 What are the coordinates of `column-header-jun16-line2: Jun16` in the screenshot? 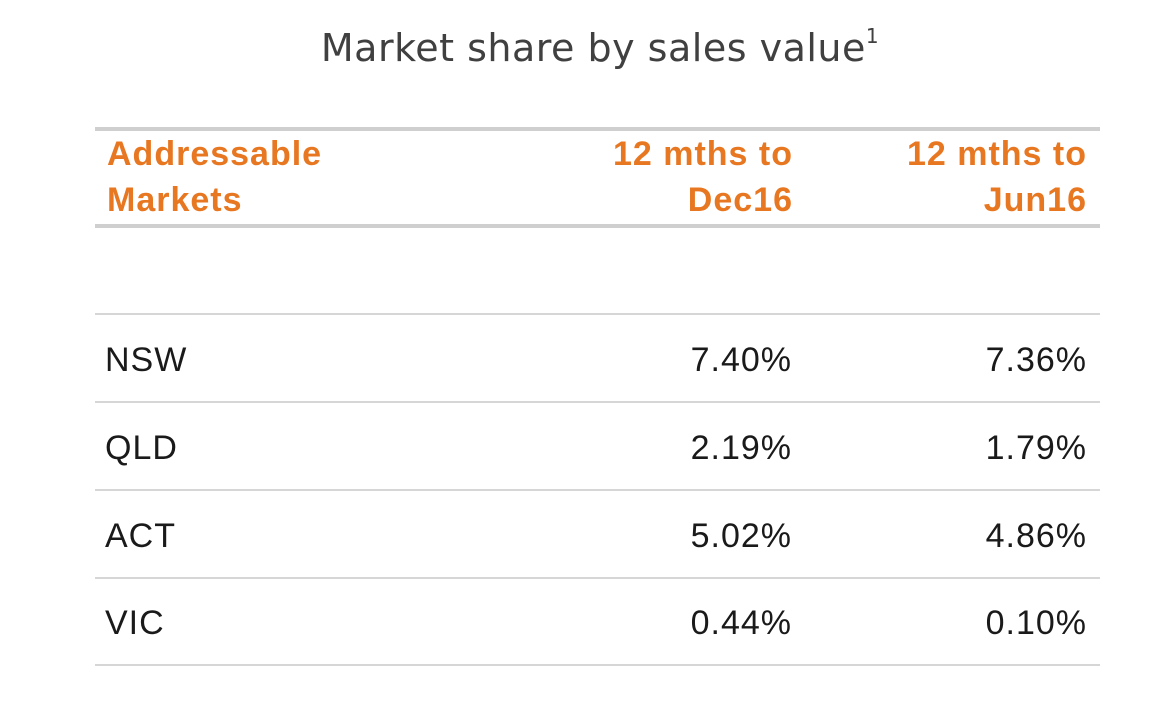 It's located at (1035, 200).